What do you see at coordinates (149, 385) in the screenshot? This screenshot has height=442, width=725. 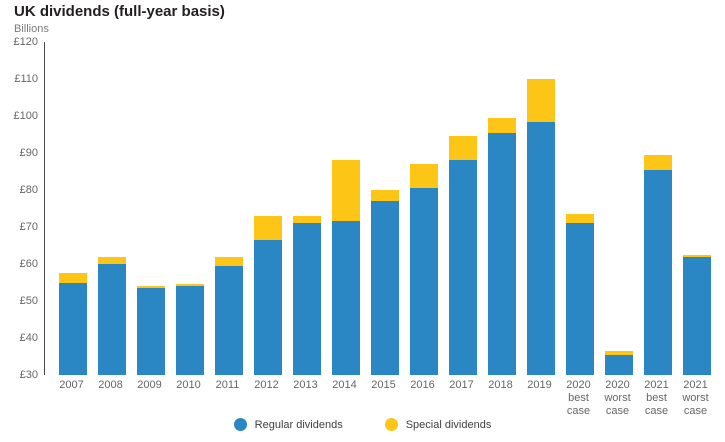 I see `x-tick-label: 2009` at bounding box center [149, 385].